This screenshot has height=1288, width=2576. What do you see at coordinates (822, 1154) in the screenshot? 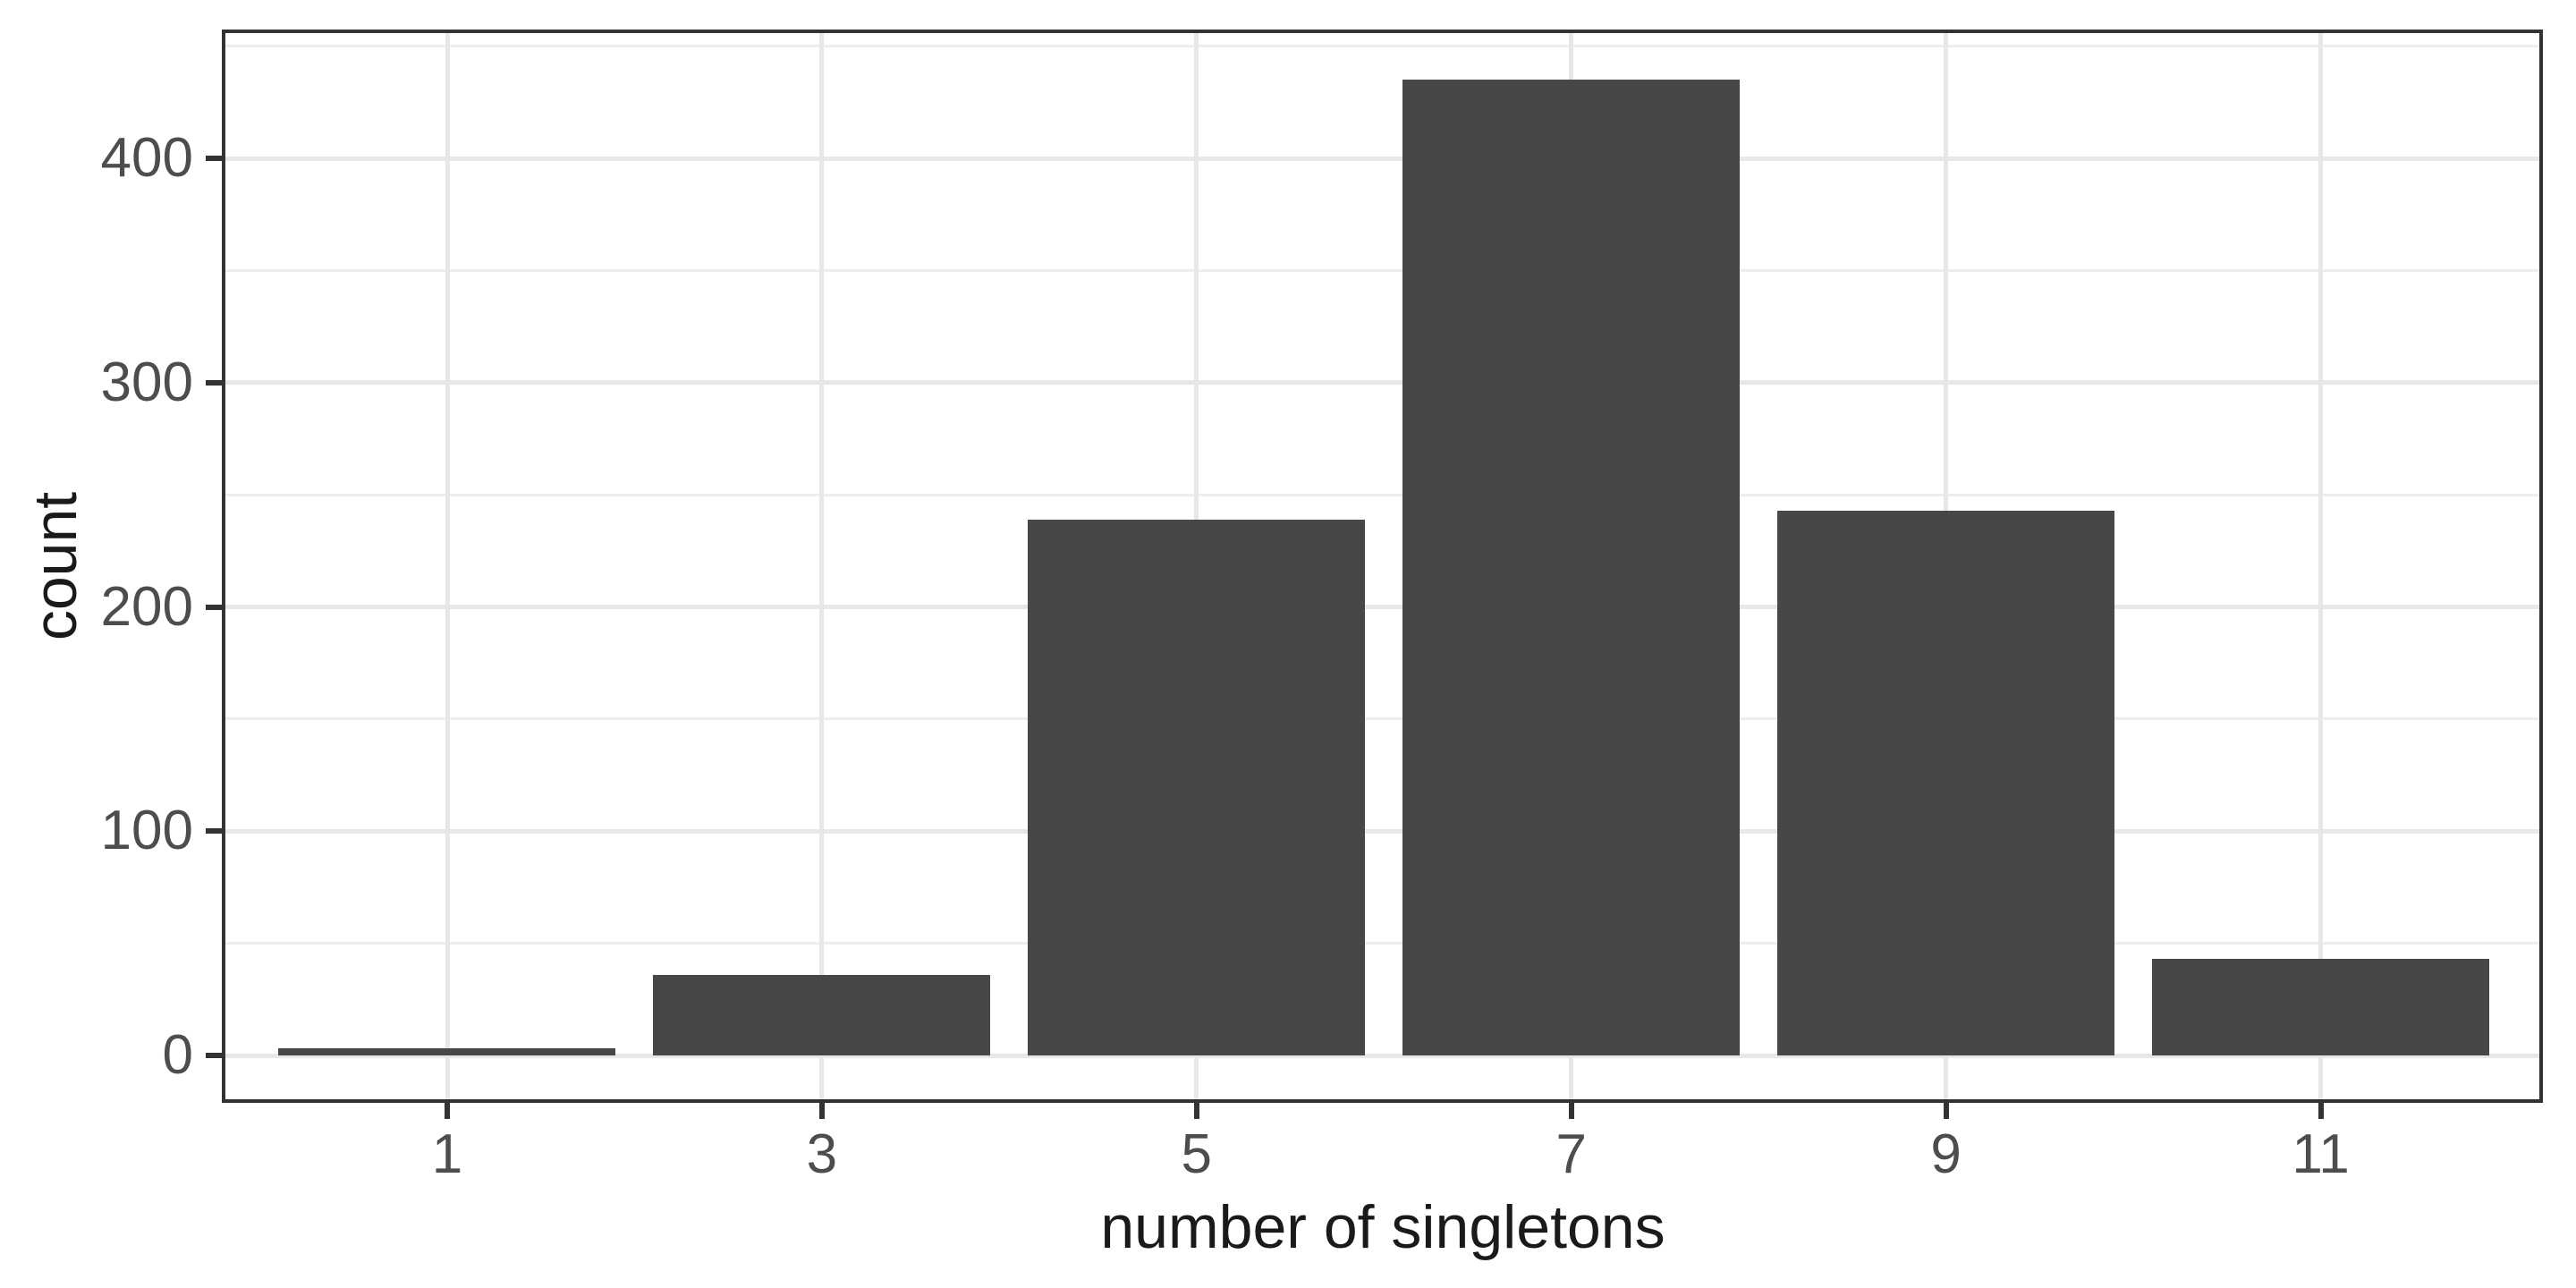
I see `x-tick-label: 3` at bounding box center [822, 1154].